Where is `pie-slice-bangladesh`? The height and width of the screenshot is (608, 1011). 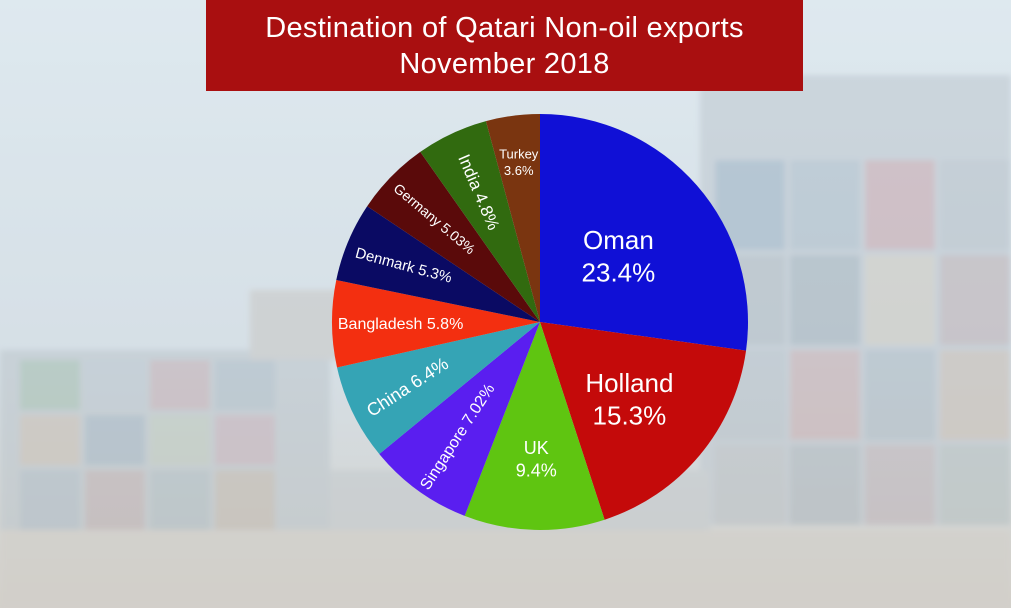
pie-slice-bangladesh is located at coordinates (436, 324).